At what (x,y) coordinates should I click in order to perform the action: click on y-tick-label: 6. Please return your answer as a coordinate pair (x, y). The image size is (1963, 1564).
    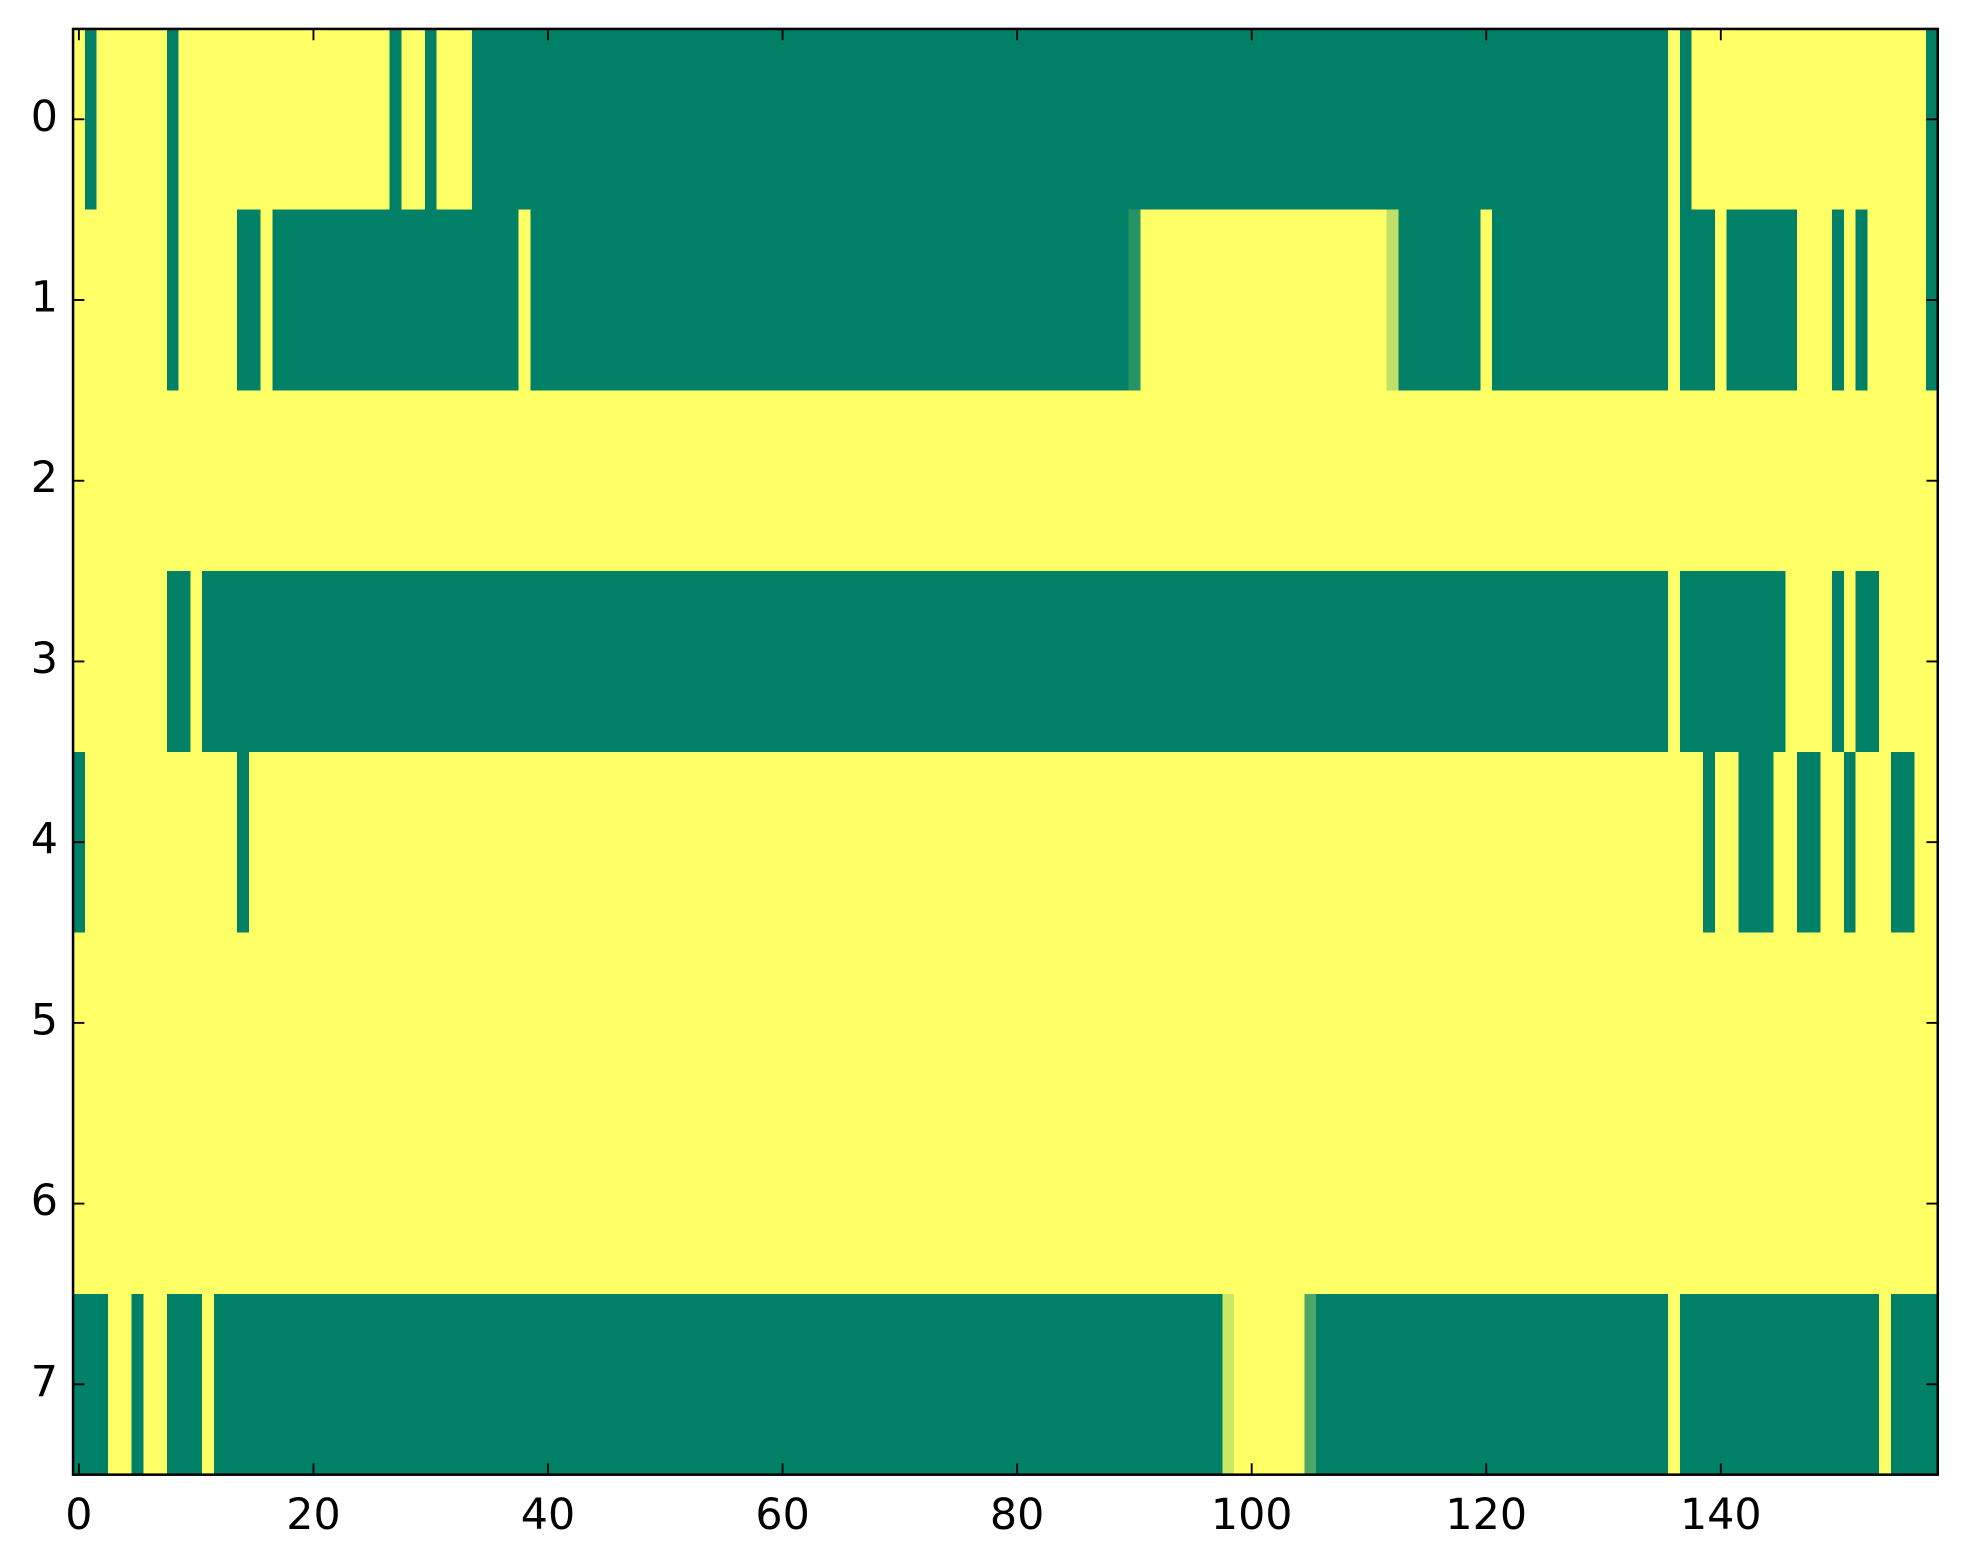
    Looking at the image, I should click on (44, 1201).